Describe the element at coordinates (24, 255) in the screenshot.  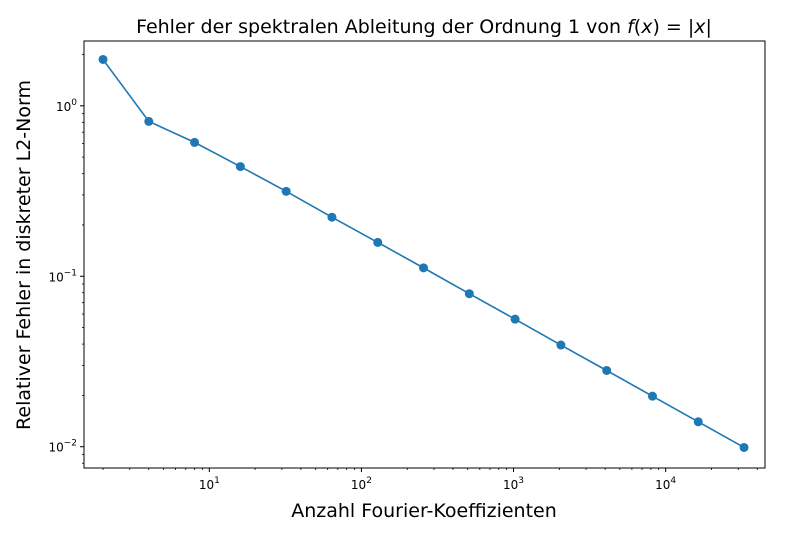
I see `y-axis-label: Relativer Fehler in diskreter L2-Norm` at that location.